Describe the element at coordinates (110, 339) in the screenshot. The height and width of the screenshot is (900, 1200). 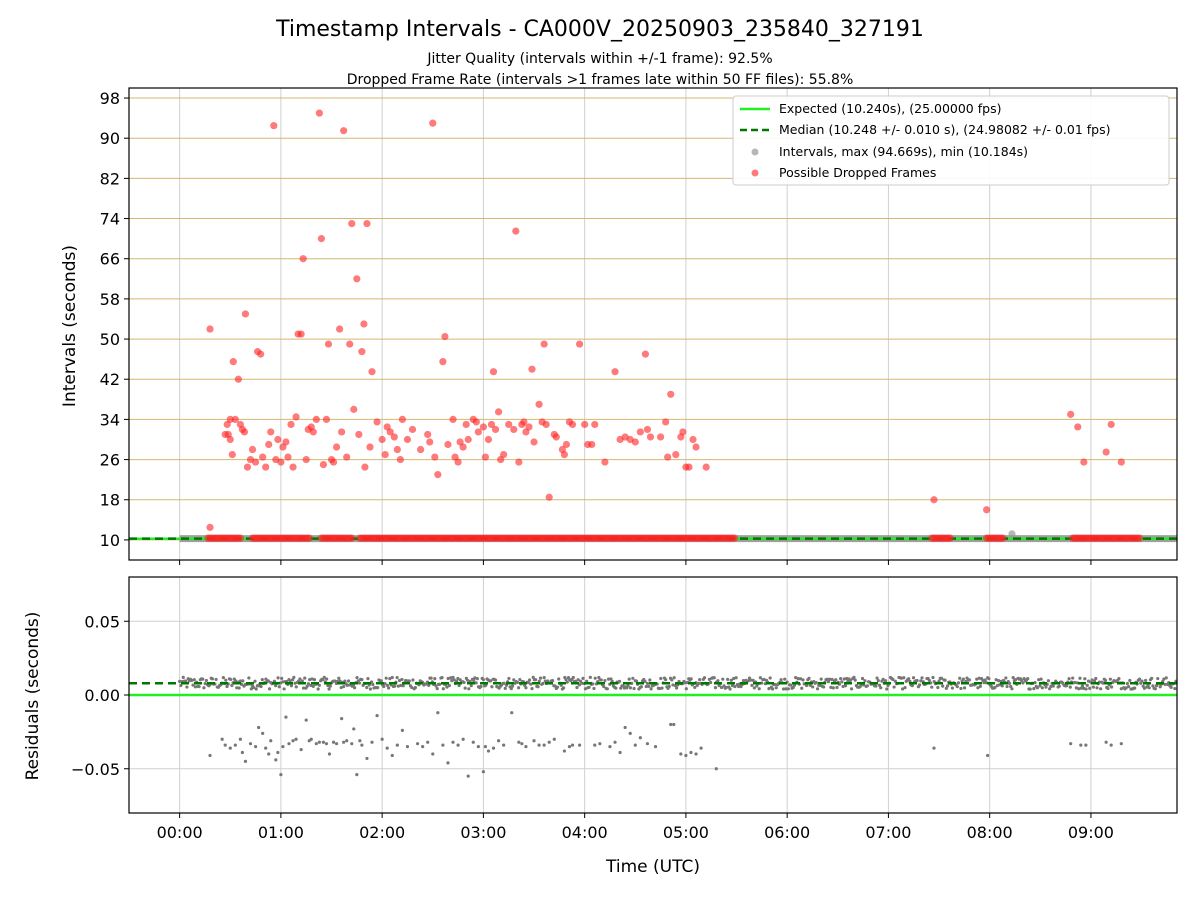
I see `top-y-tick-label: 50` at that location.